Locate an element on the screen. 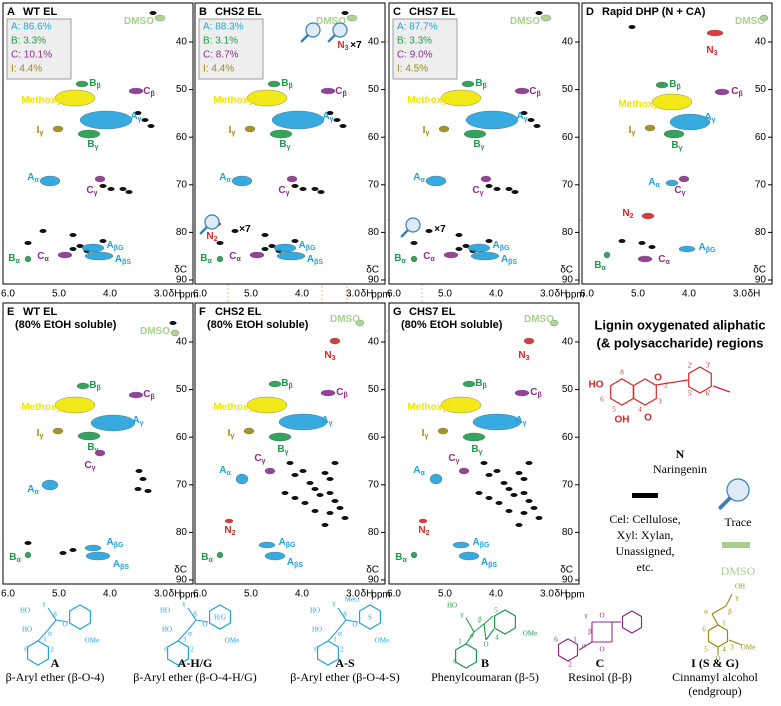  y-tick-label: 80 is located at coordinates (182, 532).